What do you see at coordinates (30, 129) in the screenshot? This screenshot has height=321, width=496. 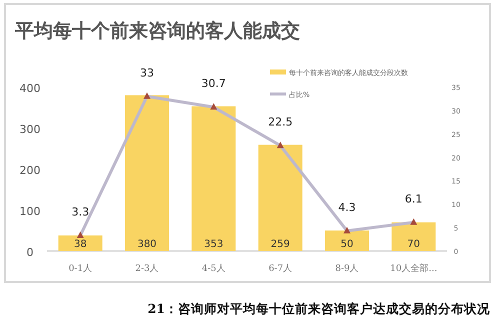 I see `y-tick-label: 300` at bounding box center [30, 129].